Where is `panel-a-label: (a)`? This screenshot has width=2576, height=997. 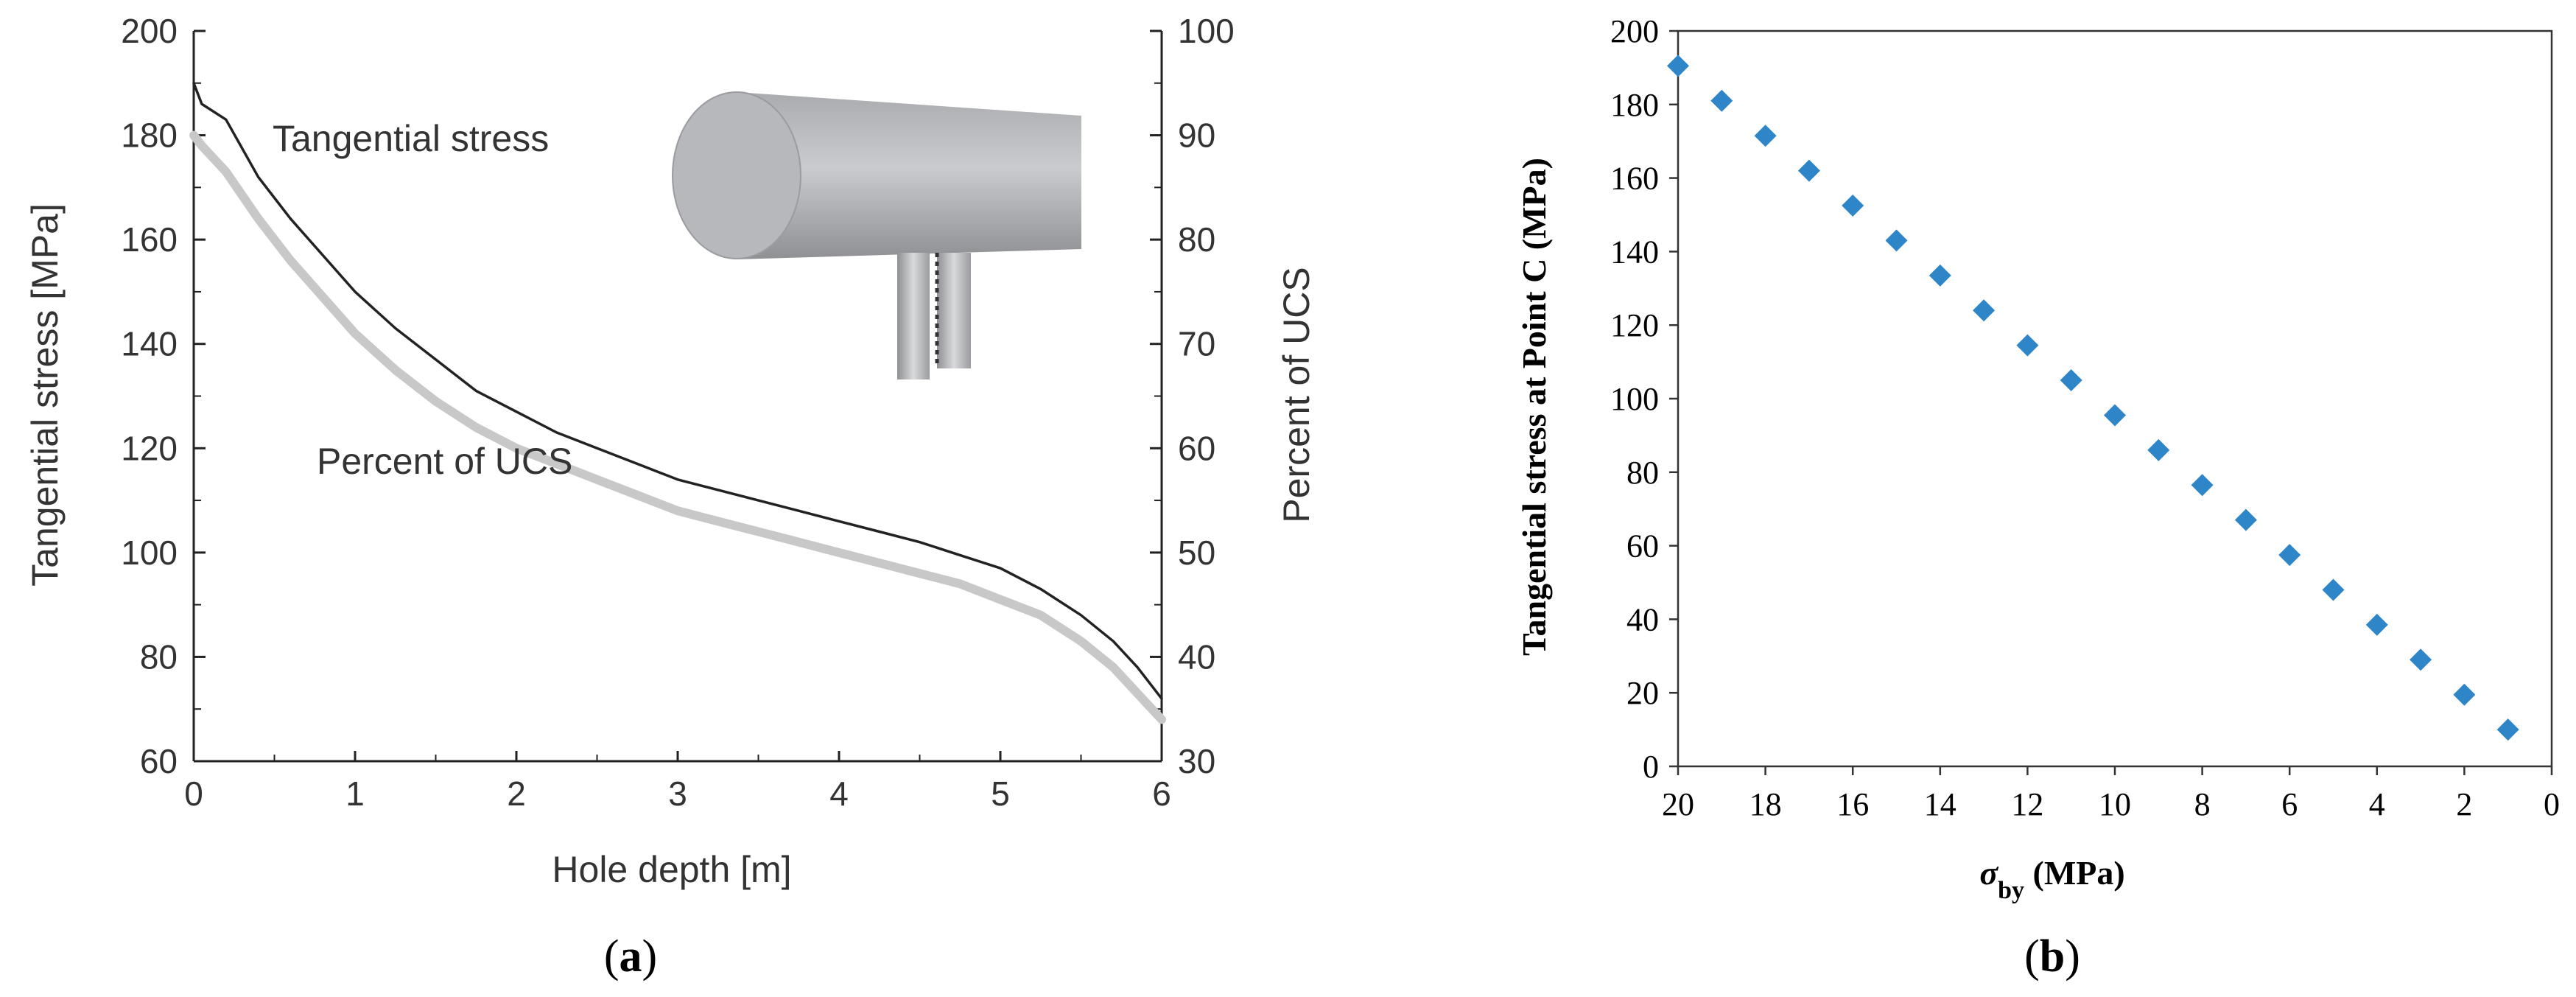 panel-a-label: (a) is located at coordinates (630, 957).